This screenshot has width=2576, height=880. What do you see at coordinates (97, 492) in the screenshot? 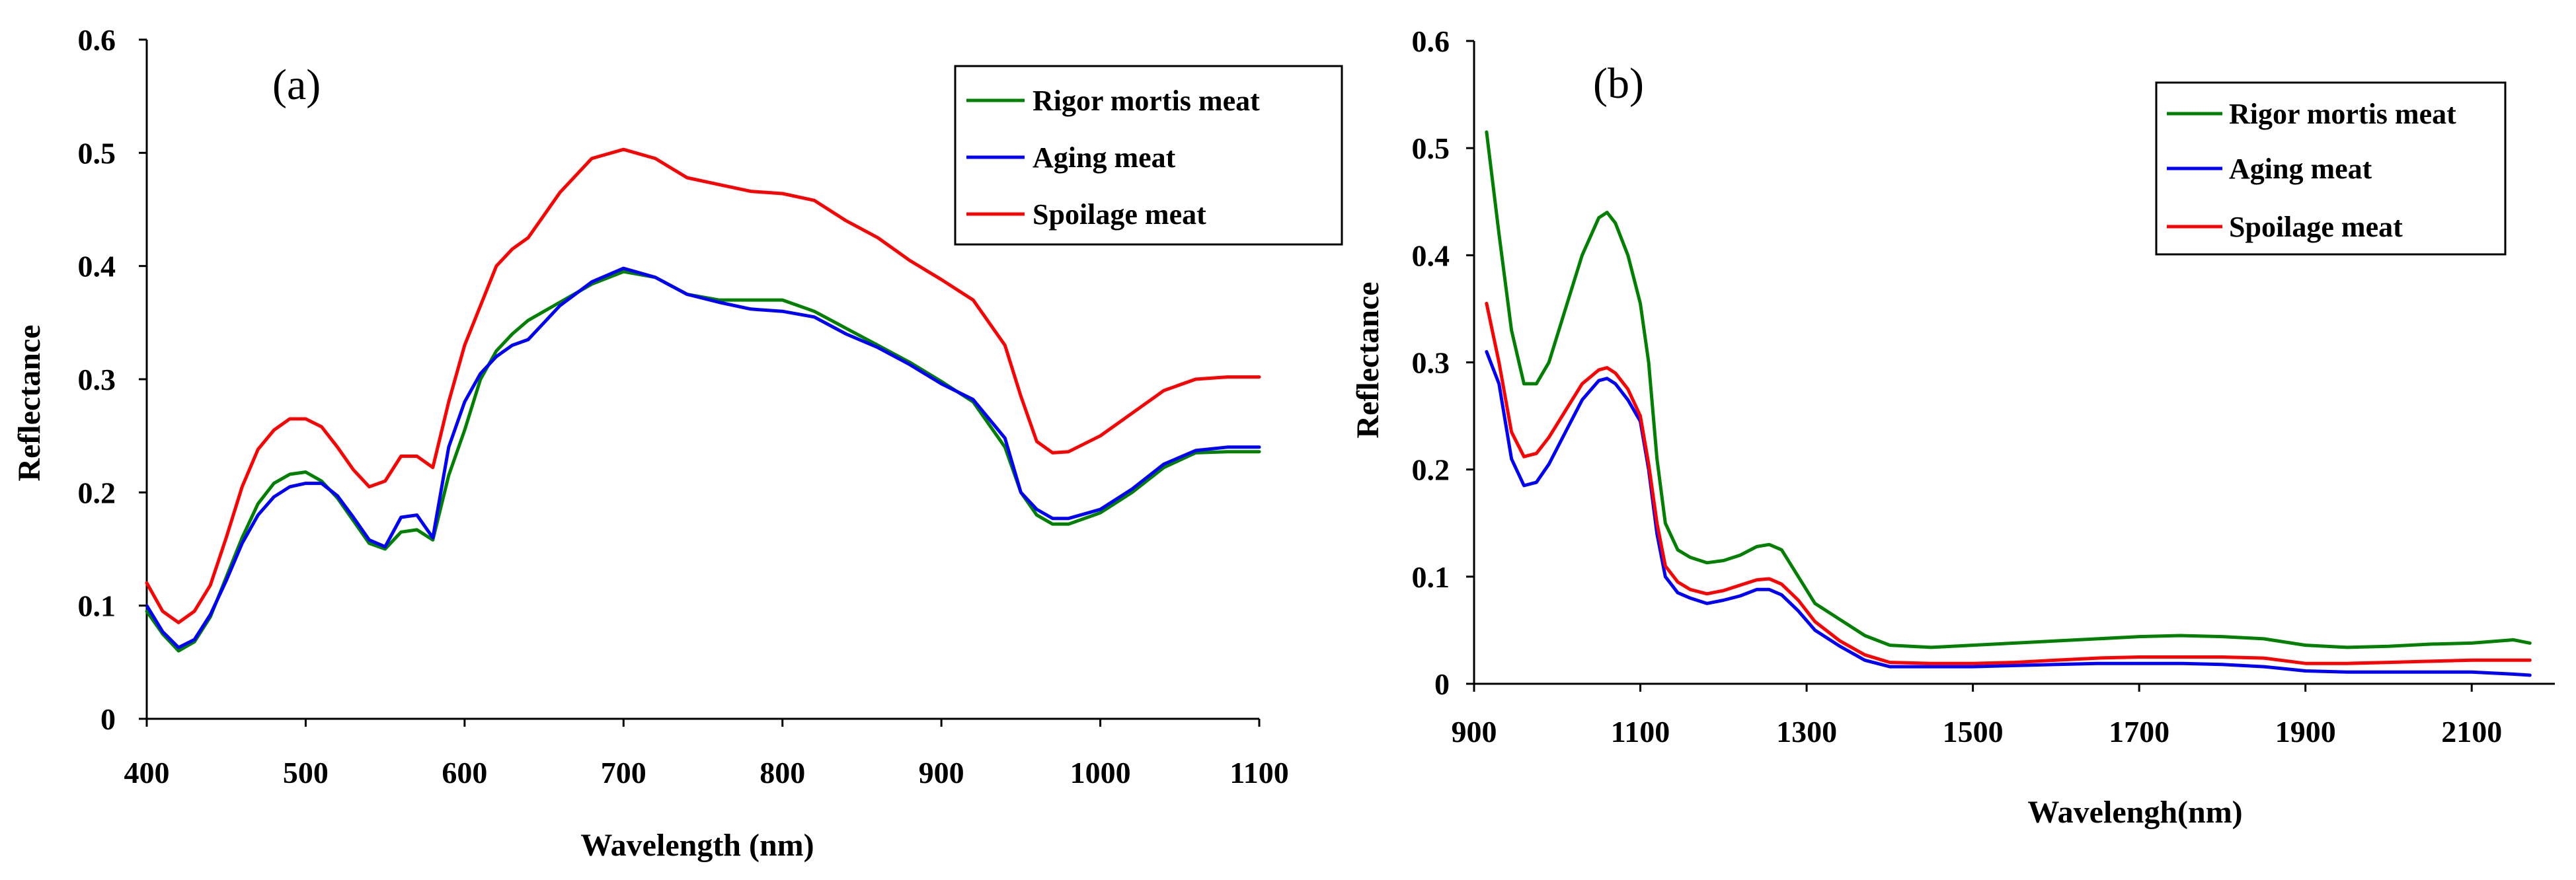
I see `chart-a-y-tick-label: 0.2` at bounding box center [97, 492].